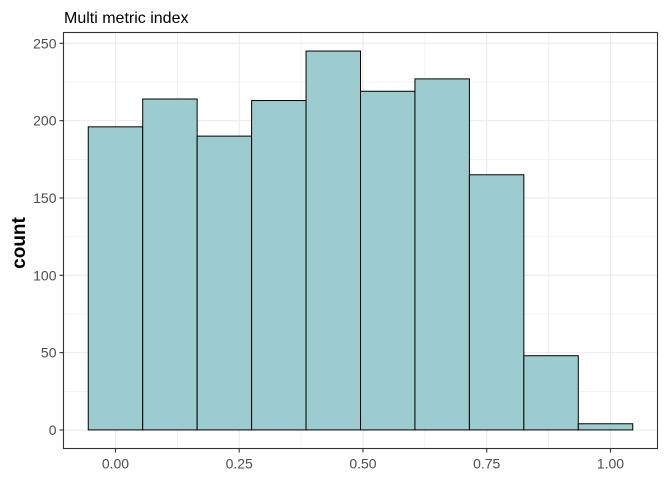  What do you see at coordinates (45, 275) in the screenshot?
I see `y-tick-label: 100` at bounding box center [45, 275].